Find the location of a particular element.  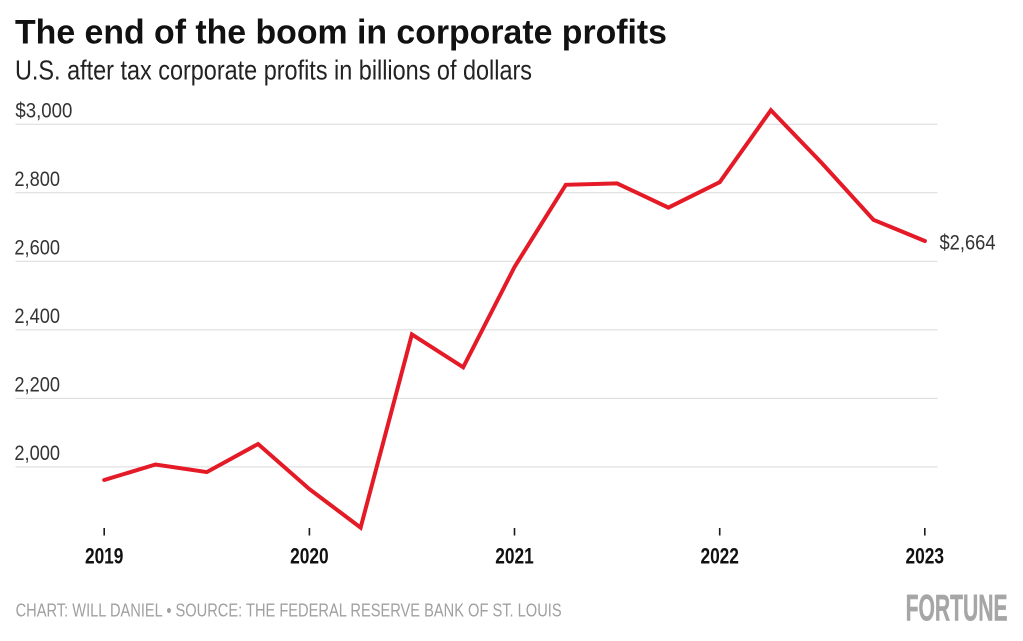

svg-text: $2,664 is located at coordinates (968, 243).